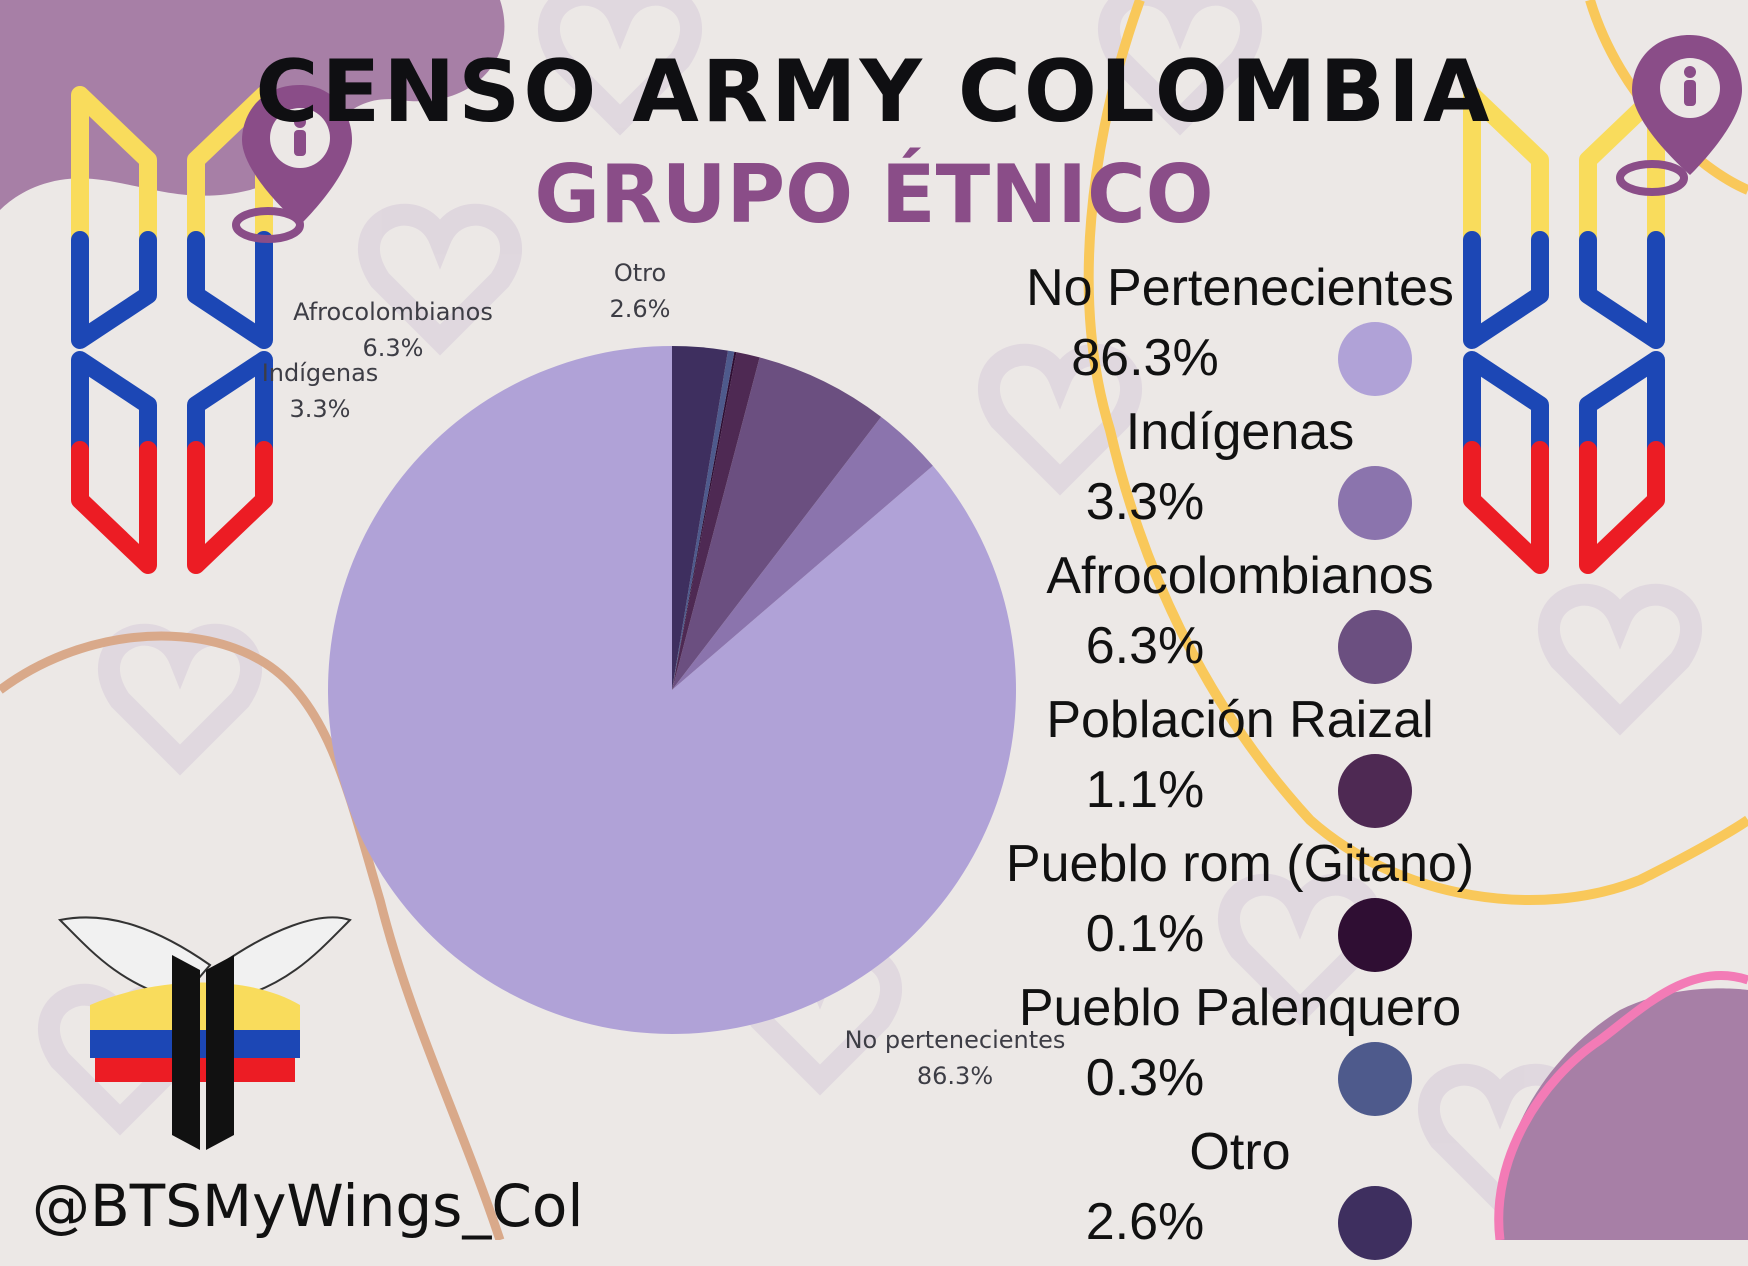 This screenshot has height=1266, width=1748. What do you see at coordinates (320, 391) in the screenshot?
I see `pie-label-indigenas: Indígenas 3.3%` at bounding box center [320, 391].